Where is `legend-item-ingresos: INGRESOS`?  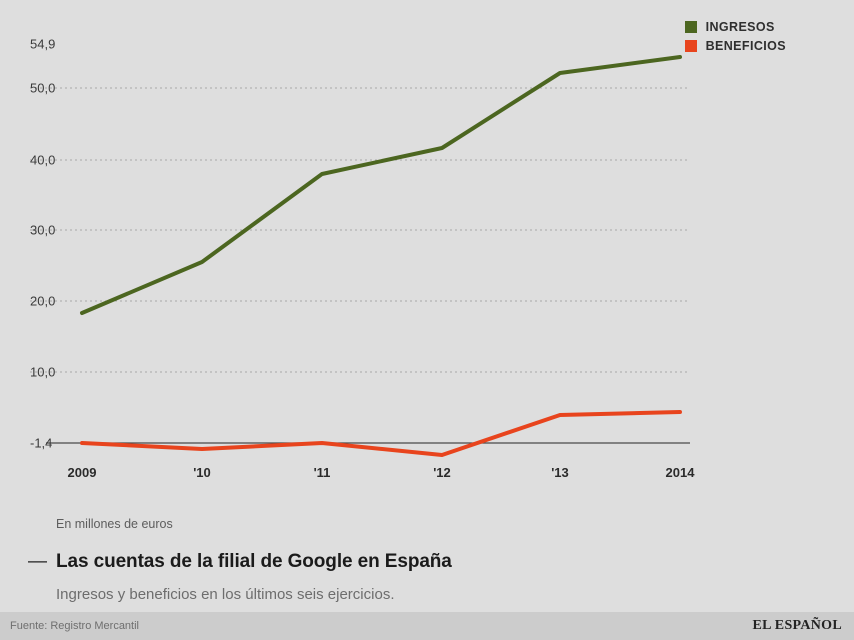 legend-item-ingresos: INGRESOS is located at coordinates (735, 27).